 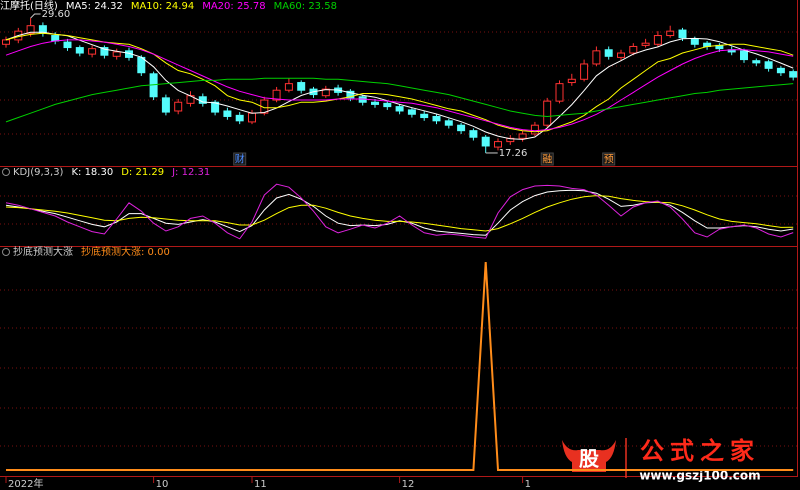 I want to click on legend-entry: MA60: 23.58, so click(x=305, y=6).